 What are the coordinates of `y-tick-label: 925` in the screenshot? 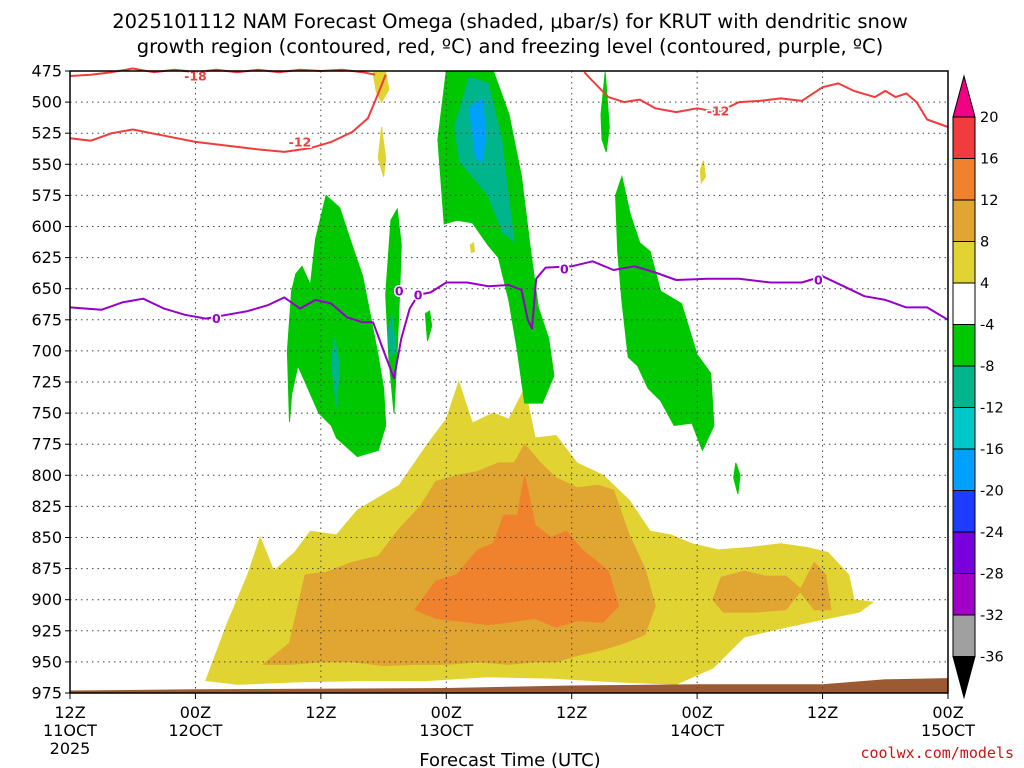 It's located at (46, 630).